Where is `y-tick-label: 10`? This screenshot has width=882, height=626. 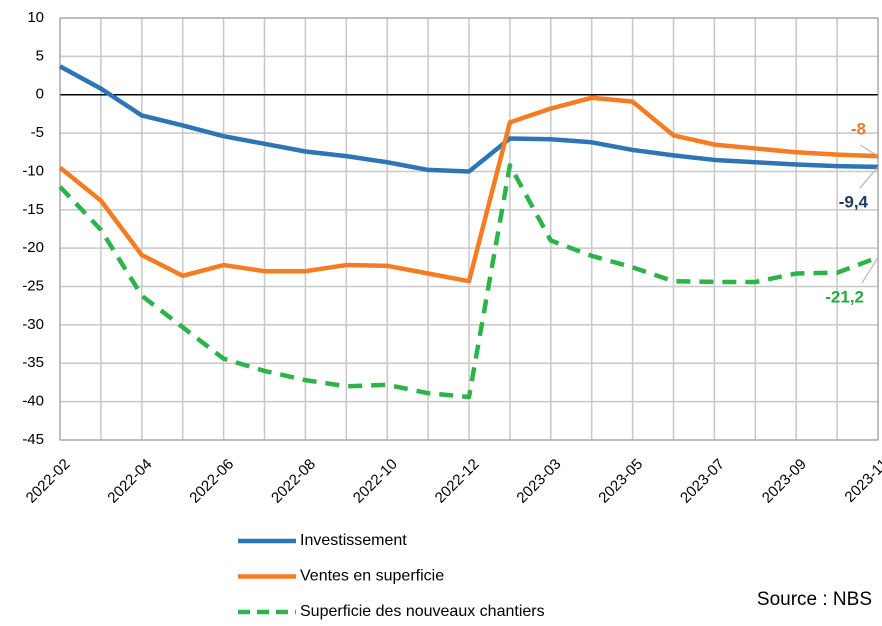 y-tick-label: 10 is located at coordinates (35, 17).